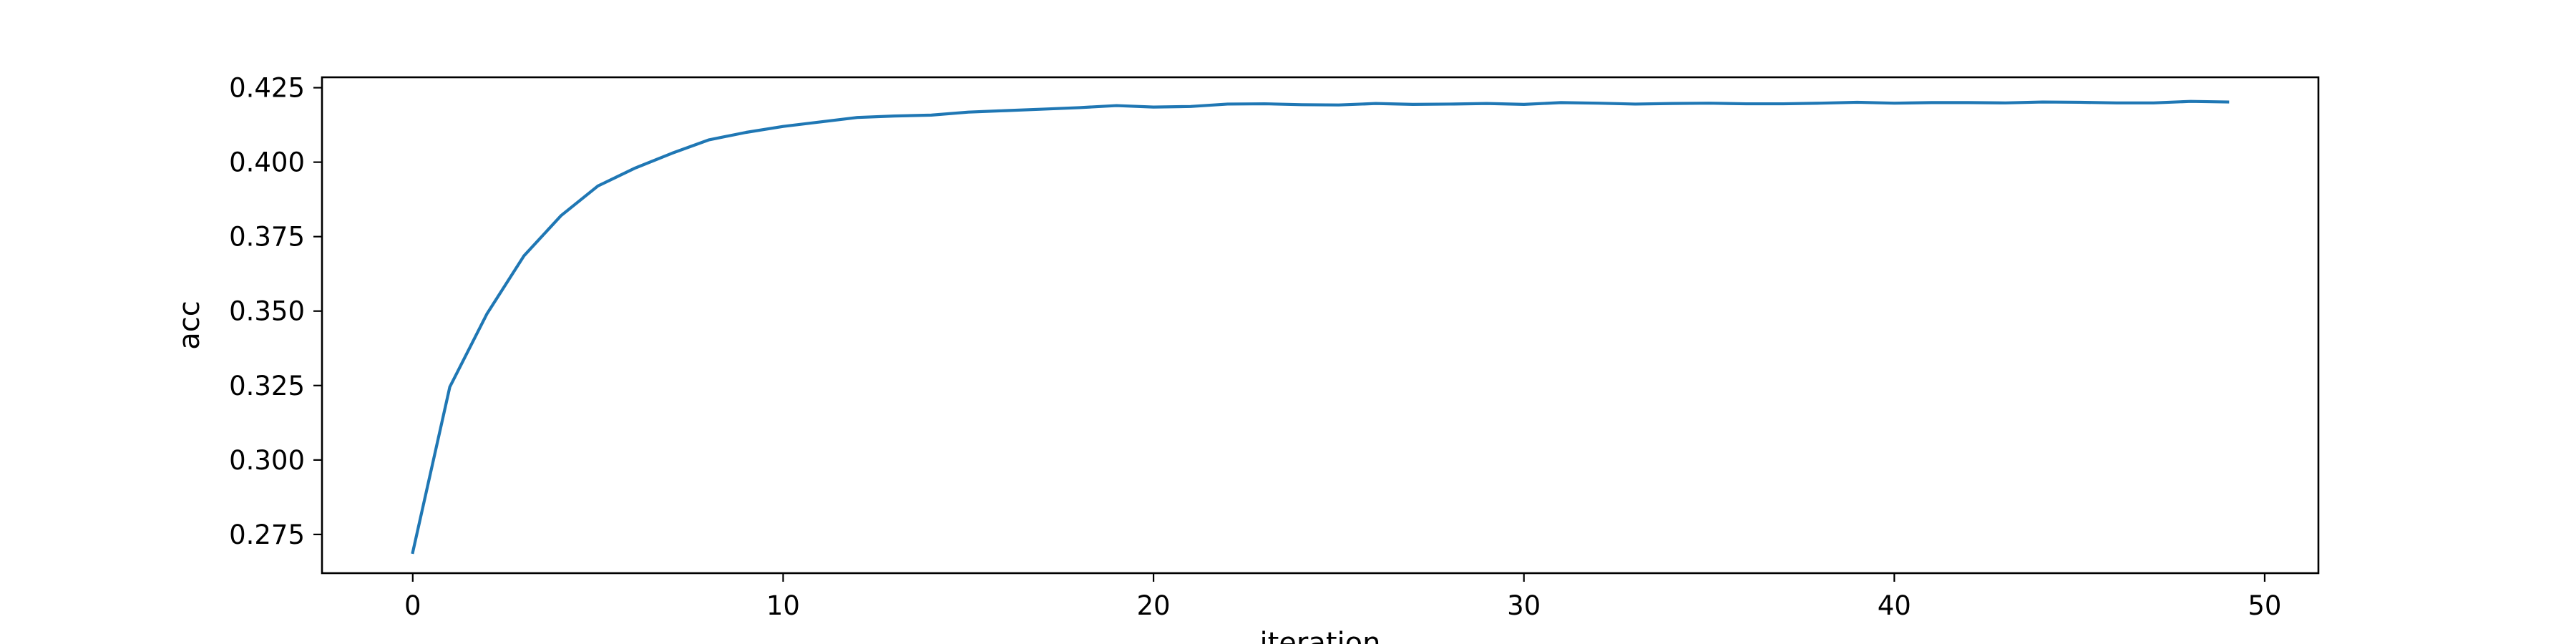 Image resolution: width=2576 pixels, height=644 pixels. I want to click on y-axis-label: acc, so click(189, 325).